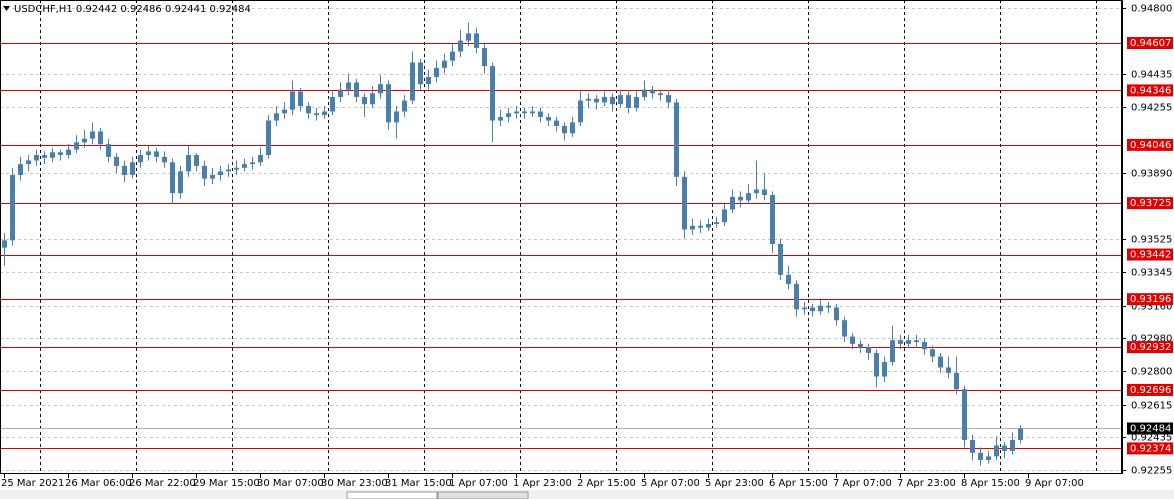 The image size is (1174, 499). Describe the element at coordinates (230, 9) in the screenshot. I see `close: 0.92484` at that location.